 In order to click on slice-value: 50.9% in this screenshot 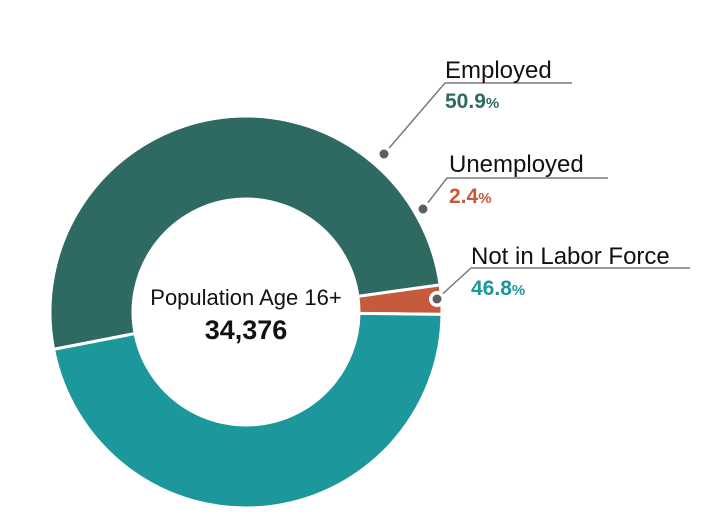, I will do `click(472, 101)`.